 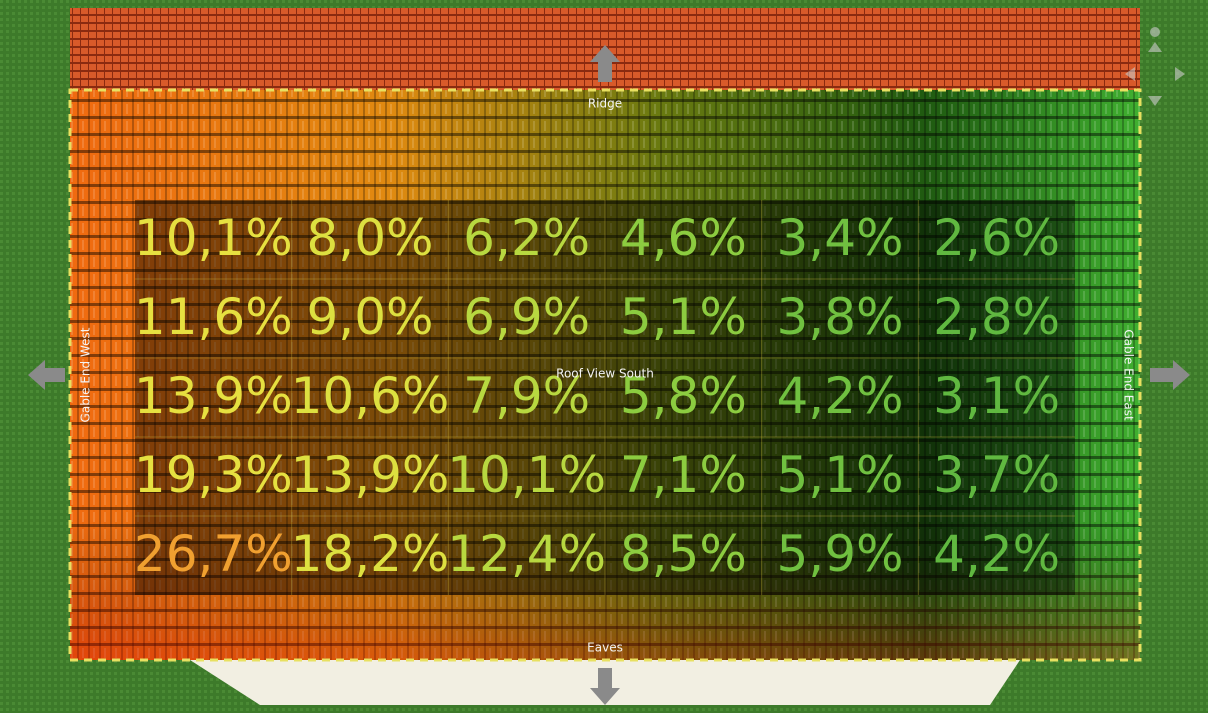 I want to click on grid-cell: 2,6%, so click(x=996, y=238).